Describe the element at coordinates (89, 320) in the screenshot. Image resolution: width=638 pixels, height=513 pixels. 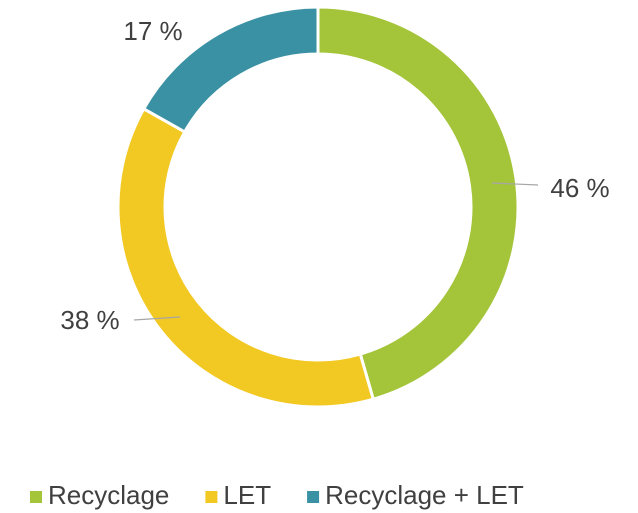
I see `data-label: 38 %` at that location.